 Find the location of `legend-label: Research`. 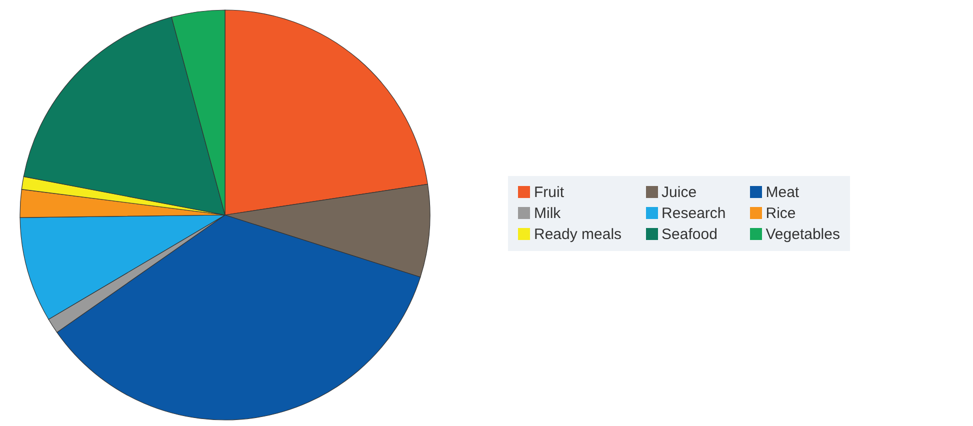

legend-label: Research is located at coordinates (694, 213).